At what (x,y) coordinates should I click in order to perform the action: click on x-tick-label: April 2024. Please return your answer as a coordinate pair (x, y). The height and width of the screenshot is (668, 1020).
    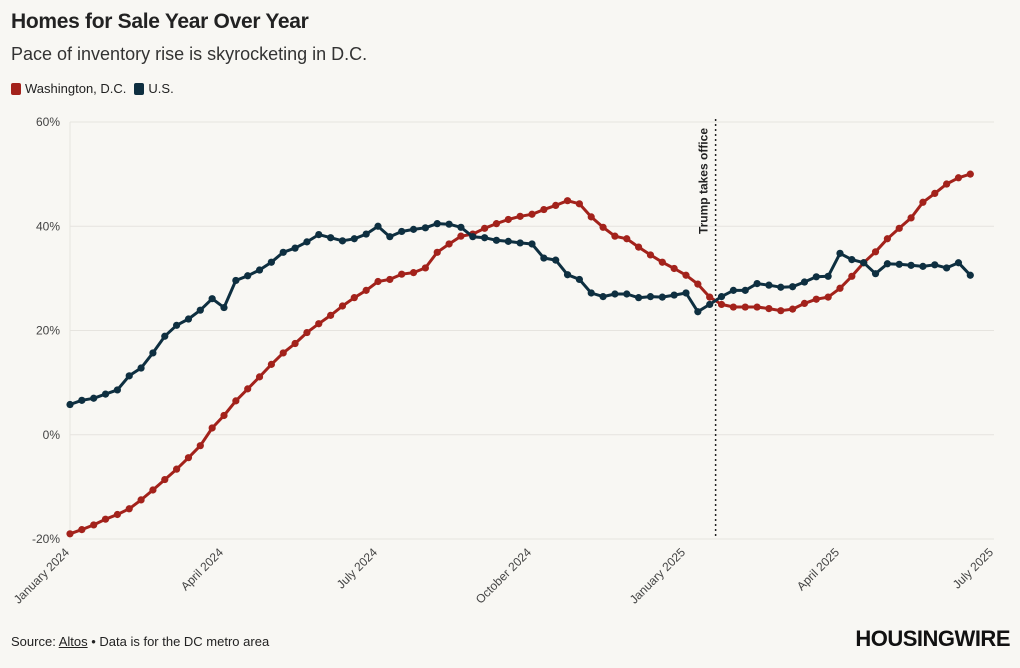
    Looking at the image, I should click on (202, 569).